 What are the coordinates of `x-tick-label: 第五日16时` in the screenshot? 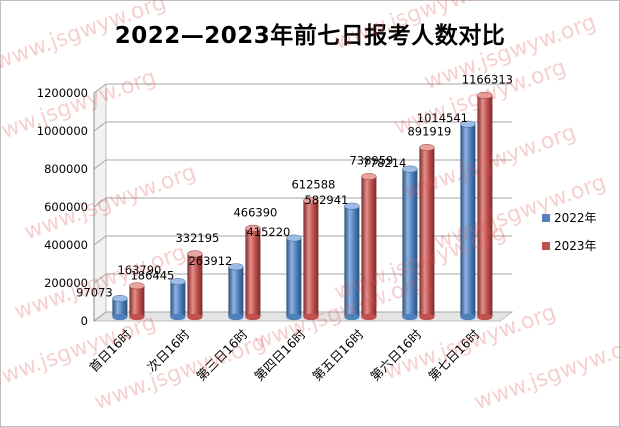 It's located at (338, 355).